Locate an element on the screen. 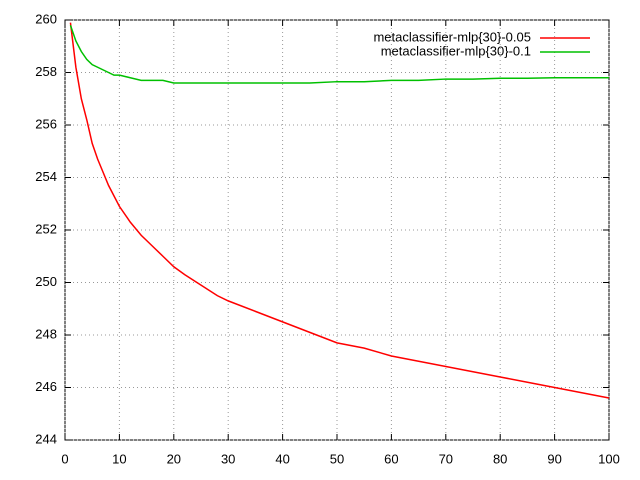  legend-label: metaclassifier-mlp{30}-0.1 is located at coordinates (456, 50).